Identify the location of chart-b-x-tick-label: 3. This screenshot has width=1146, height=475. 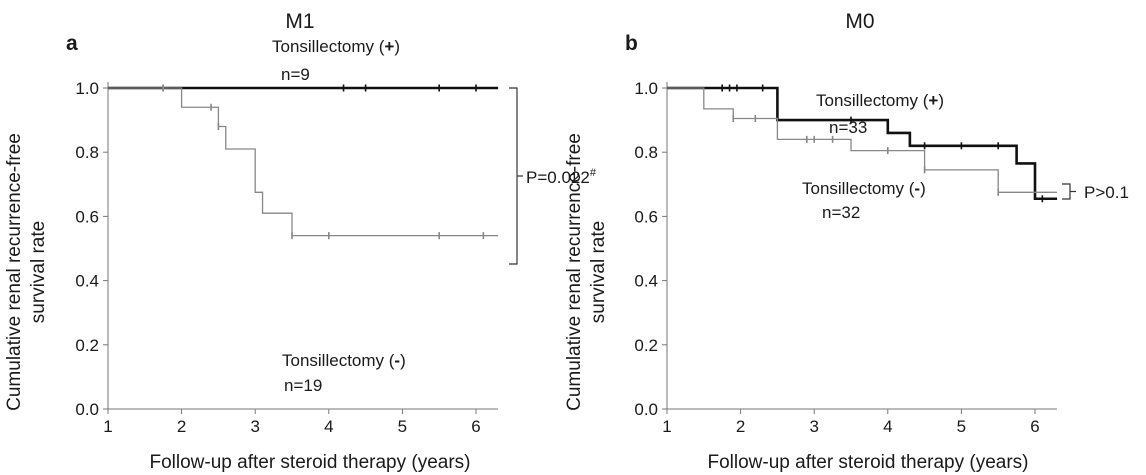
(813, 426).